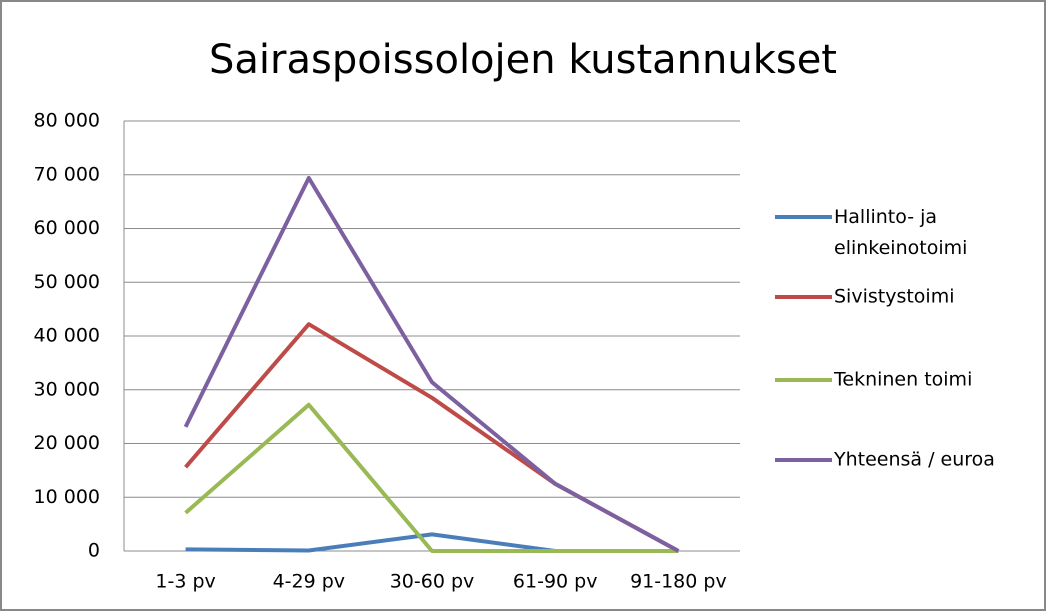 This screenshot has height=611, width=1046. Describe the element at coordinates (555, 582) in the screenshot. I see `x-tick-label: 61-90 pv` at that location.